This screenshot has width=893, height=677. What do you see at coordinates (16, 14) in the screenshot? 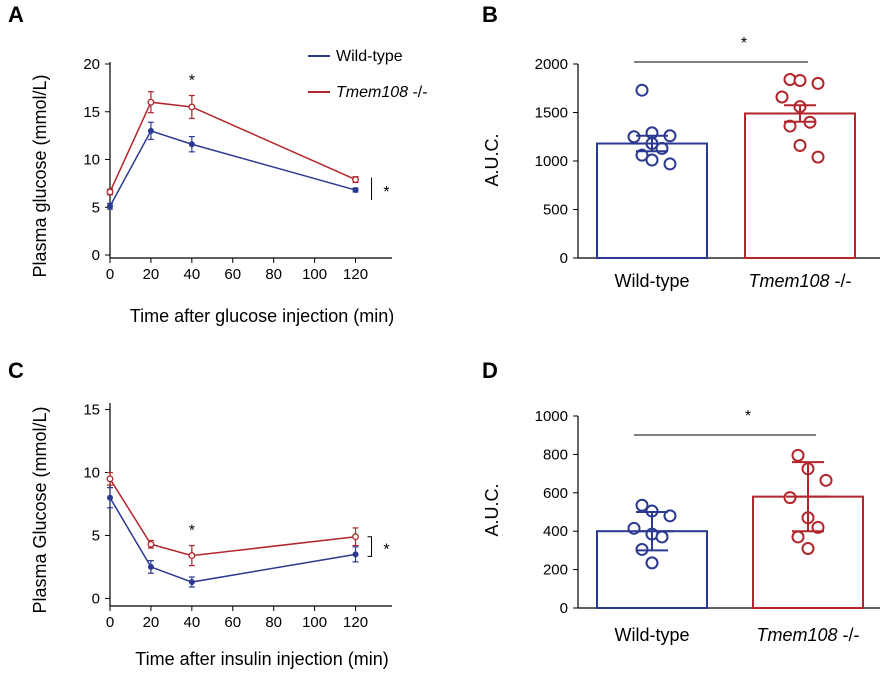
I see `panel-letter-a: A` at bounding box center [16, 14].